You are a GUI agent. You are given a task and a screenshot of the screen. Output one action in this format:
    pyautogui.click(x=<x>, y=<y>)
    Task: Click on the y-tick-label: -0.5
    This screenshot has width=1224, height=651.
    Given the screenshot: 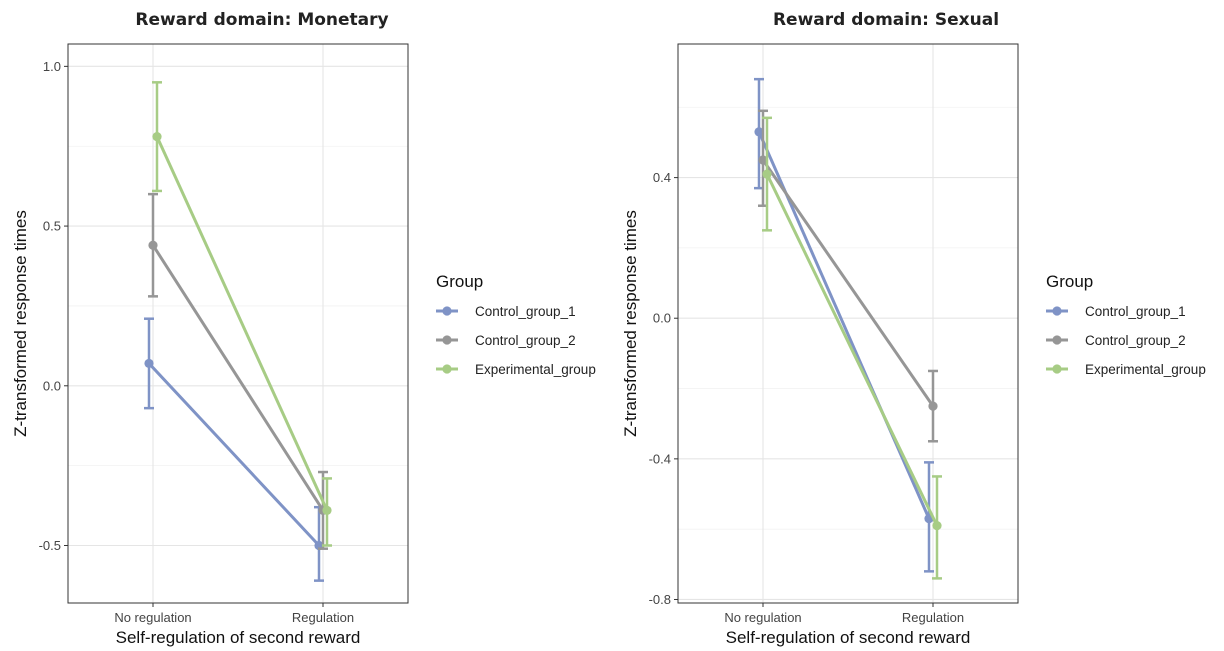 What is the action you would take?
    pyautogui.click(x=50, y=545)
    